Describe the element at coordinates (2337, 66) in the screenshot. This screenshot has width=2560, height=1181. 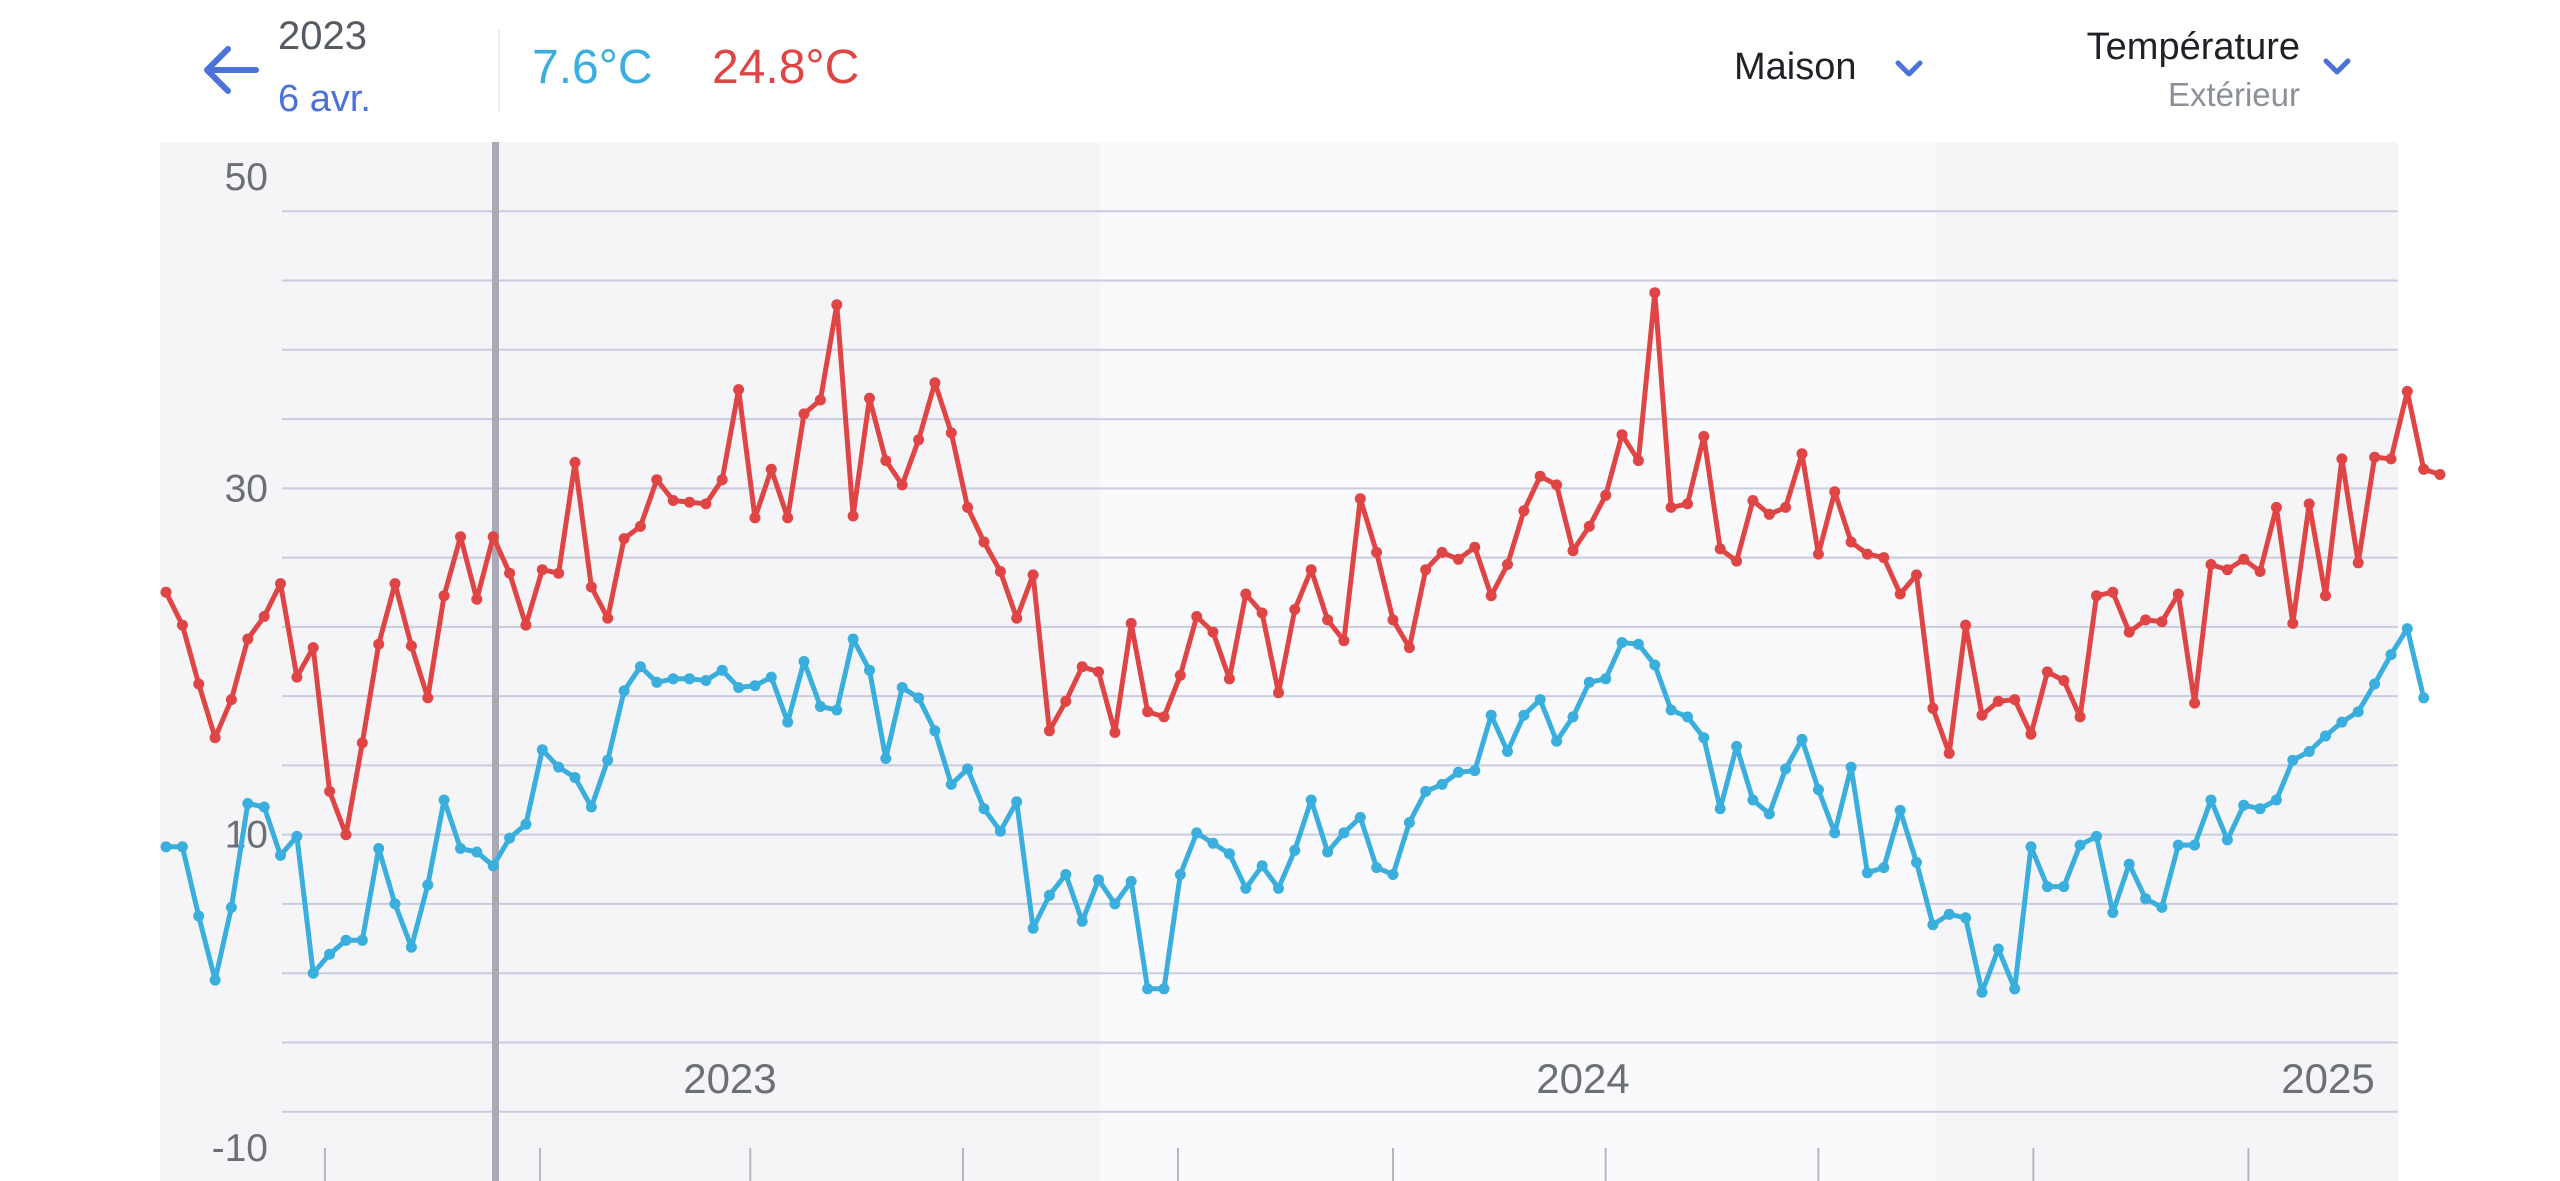
I see `chevron-down-icon` at that location.